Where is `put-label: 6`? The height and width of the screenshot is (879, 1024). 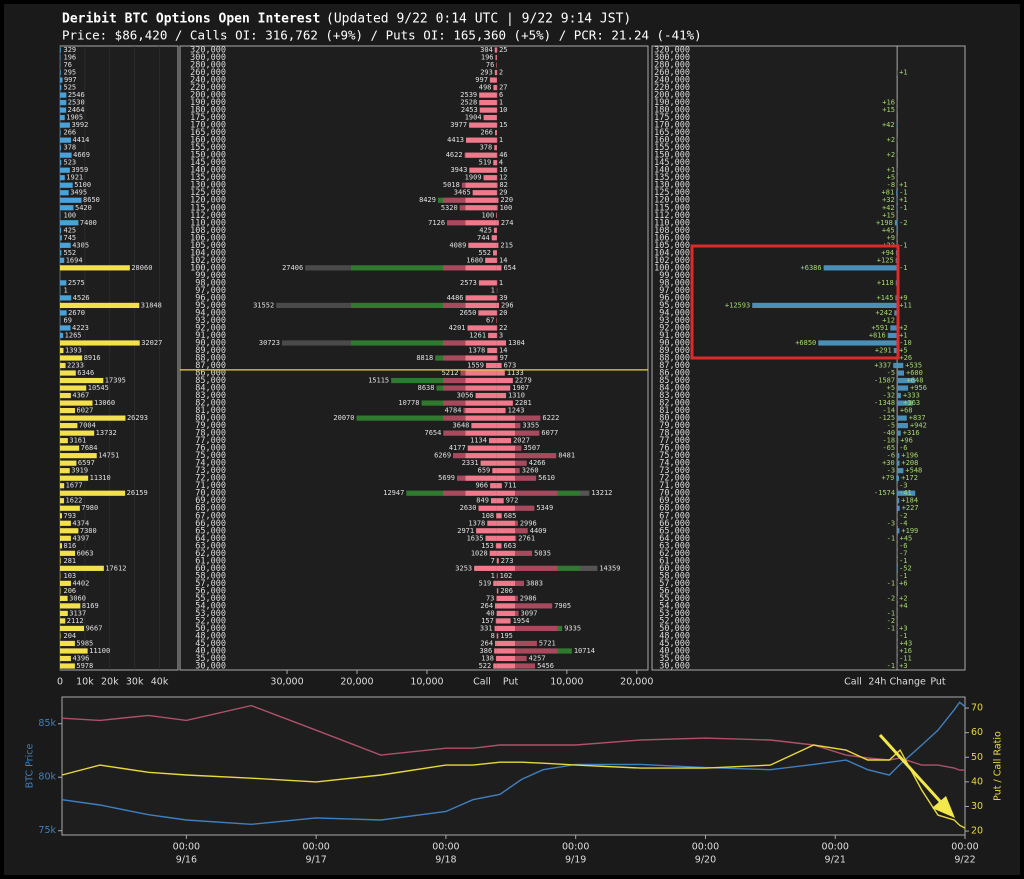 put-label: 6 is located at coordinates (501, 95).